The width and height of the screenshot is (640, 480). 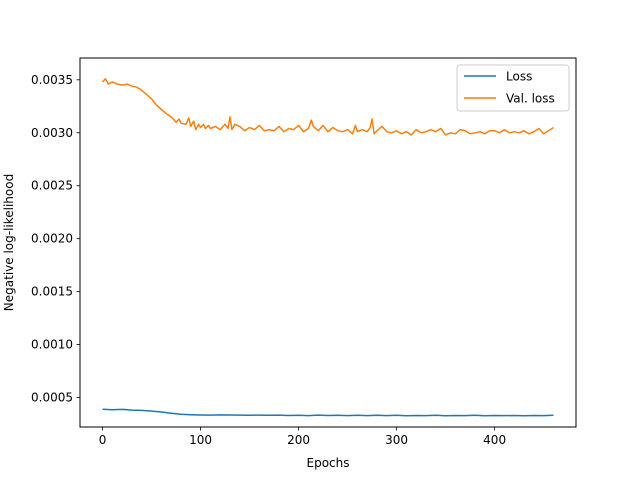 What do you see at coordinates (52, 80) in the screenshot?
I see `y-tick-label: 0.0035` at bounding box center [52, 80].